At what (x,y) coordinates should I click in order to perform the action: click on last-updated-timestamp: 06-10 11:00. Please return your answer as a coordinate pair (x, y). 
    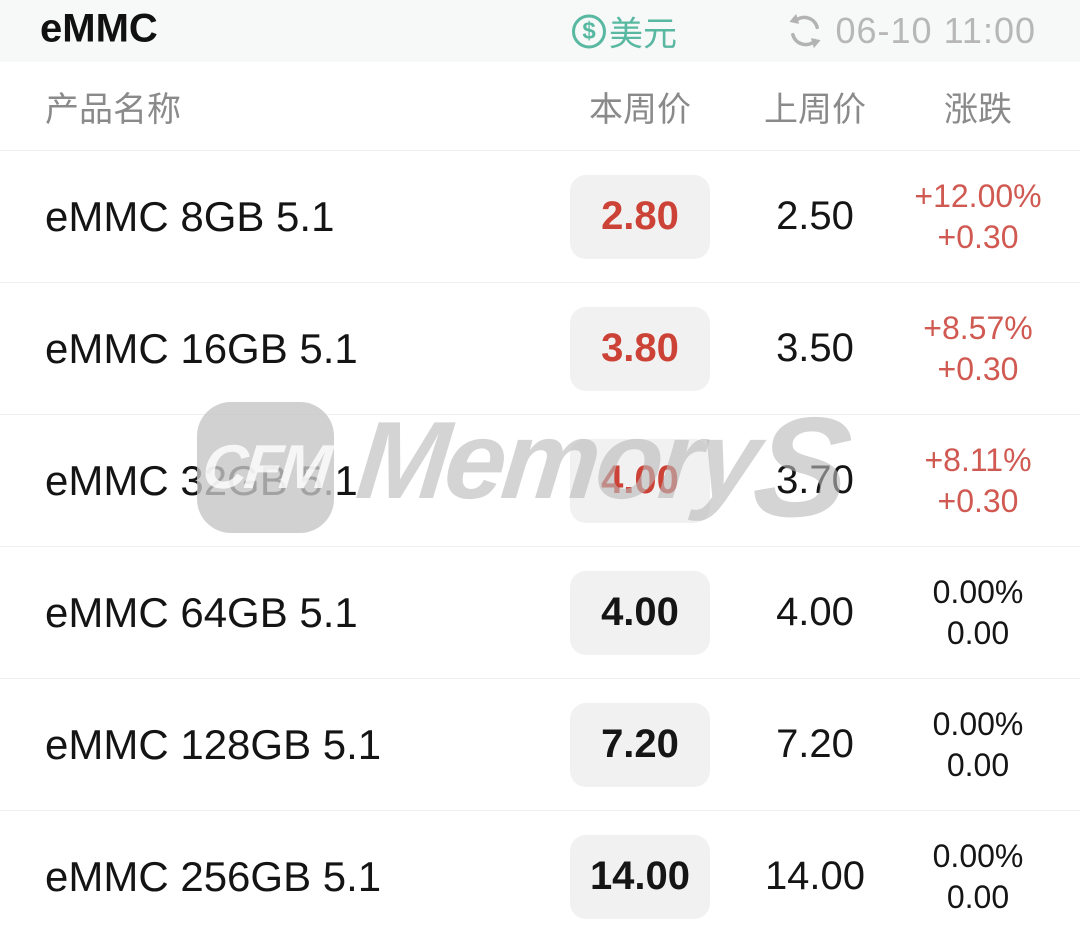
    Looking at the image, I should click on (935, 30).